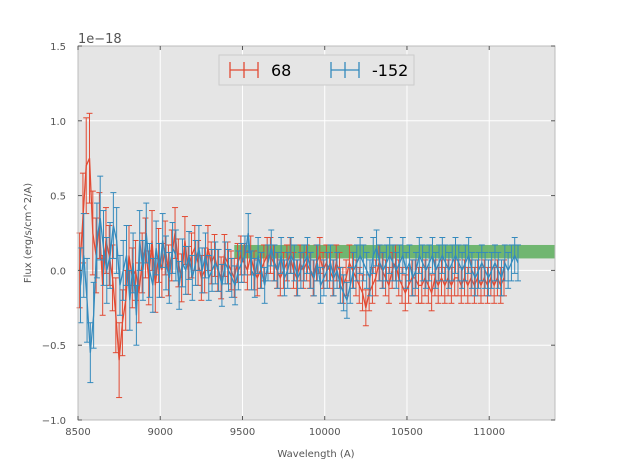 The image size is (617, 467). What do you see at coordinates (242, 432) in the screenshot?
I see `x-tick-label: 9500` at bounding box center [242, 432].